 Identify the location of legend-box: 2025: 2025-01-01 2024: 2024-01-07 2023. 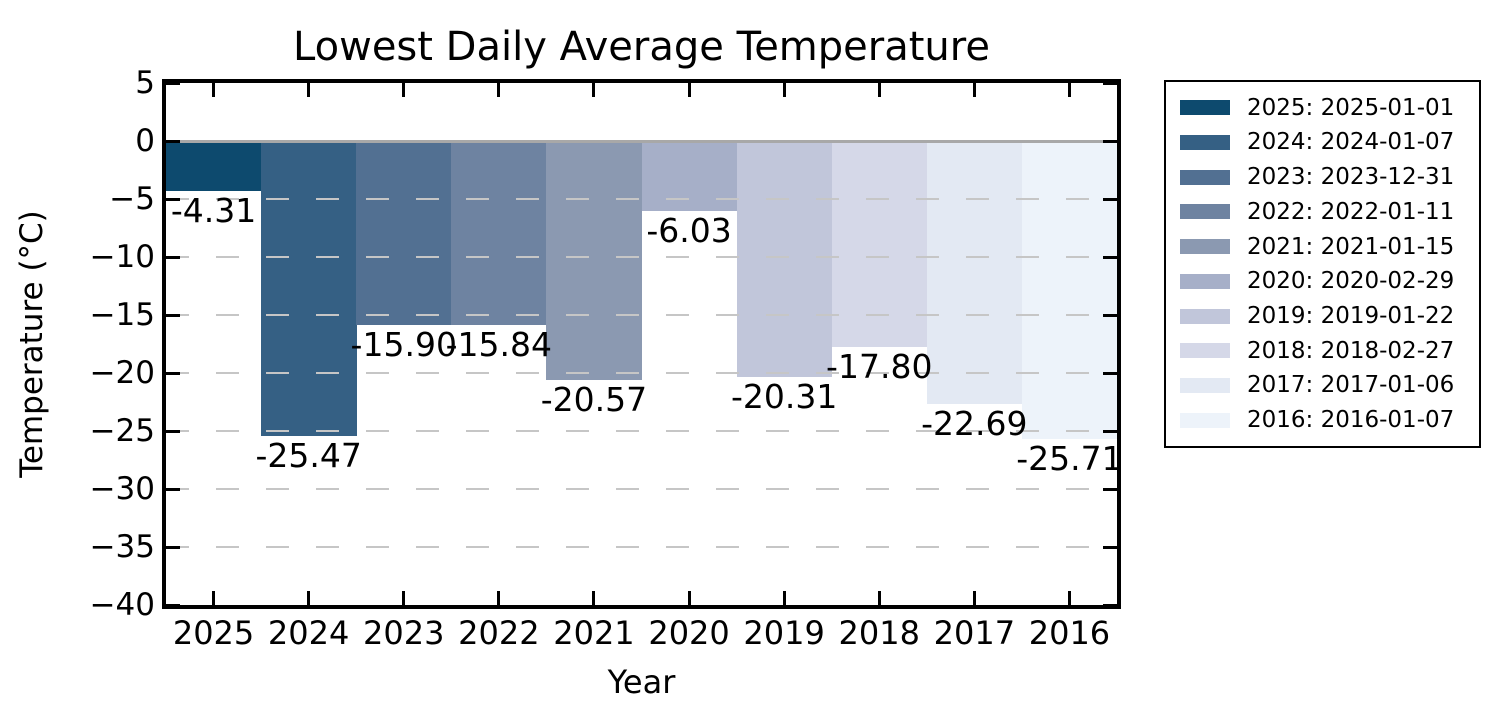
(1322, 264).